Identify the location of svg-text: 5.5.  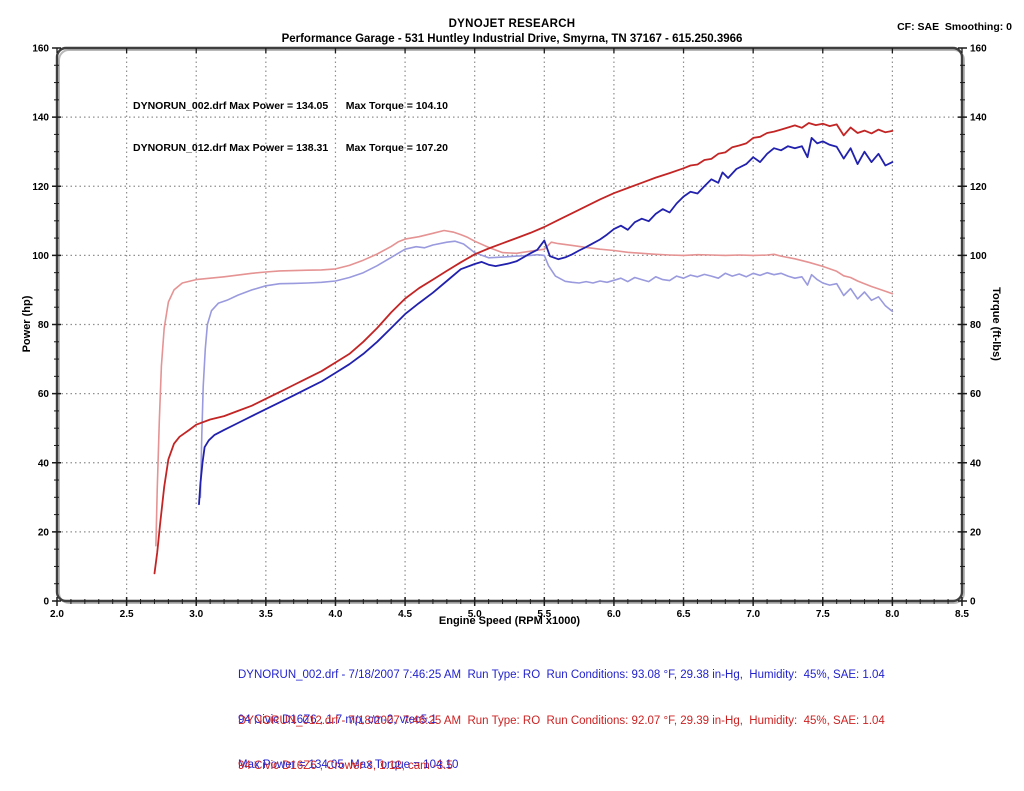
(544, 614).